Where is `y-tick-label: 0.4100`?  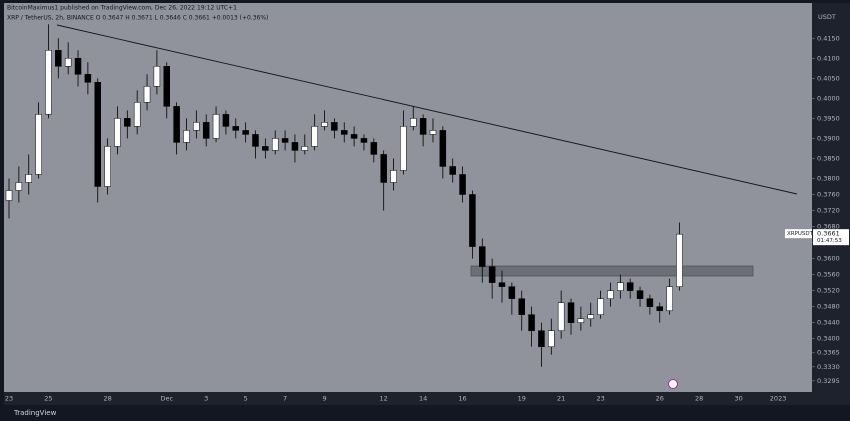 y-tick-label: 0.4100 is located at coordinates (828, 58).